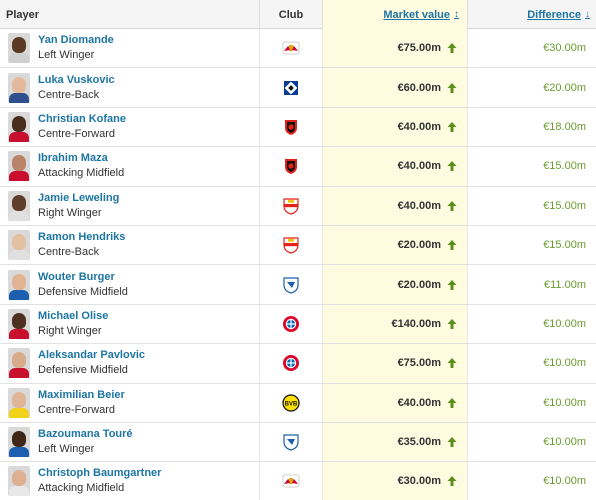 Image resolution: width=596 pixels, height=500 pixels. What do you see at coordinates (395, 324) in the screenshot?
I see `market-value-cell: €140.00m` at bounding box center [395, 324].